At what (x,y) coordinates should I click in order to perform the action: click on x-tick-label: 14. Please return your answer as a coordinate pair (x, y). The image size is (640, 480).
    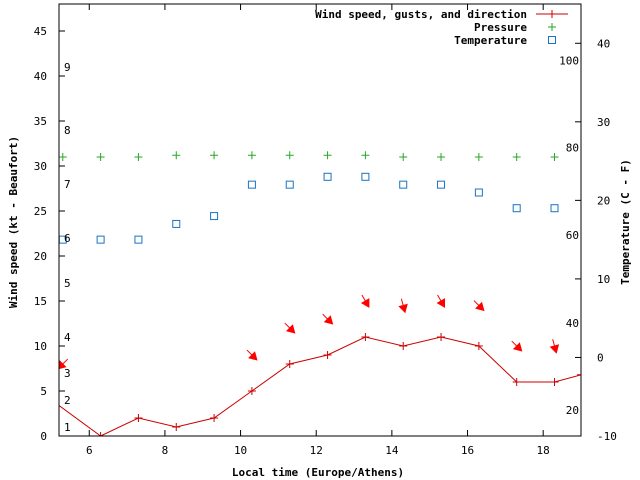
    Looking at the image, I should click on (392, 450).